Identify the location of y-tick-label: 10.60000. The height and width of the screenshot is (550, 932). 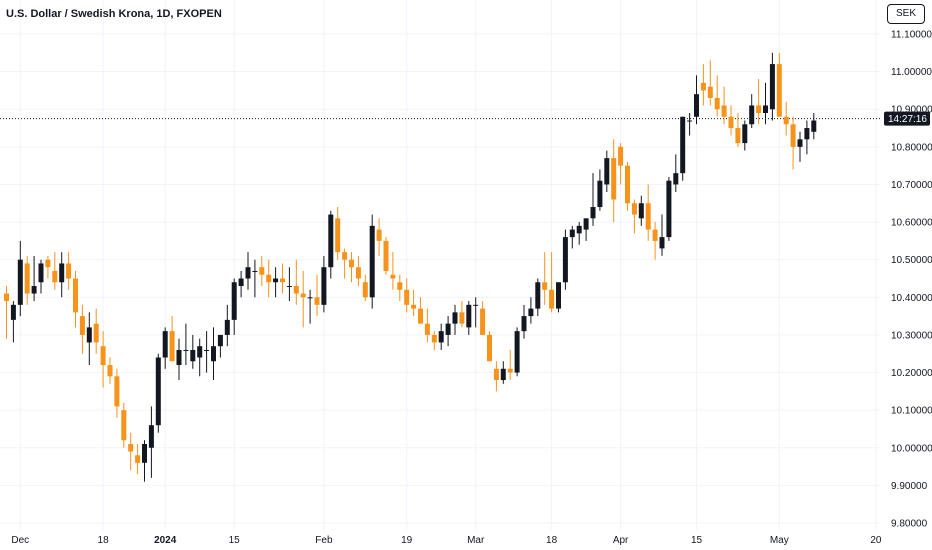
(911, 223).